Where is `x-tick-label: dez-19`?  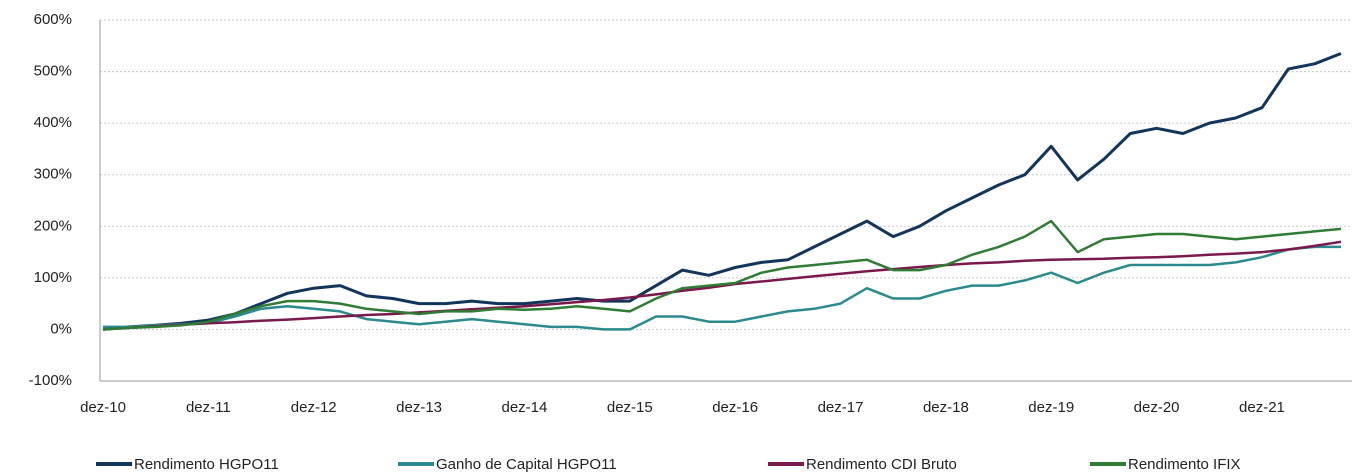
x-tick-label: dez-19 is located at coordinates (1051, 407).